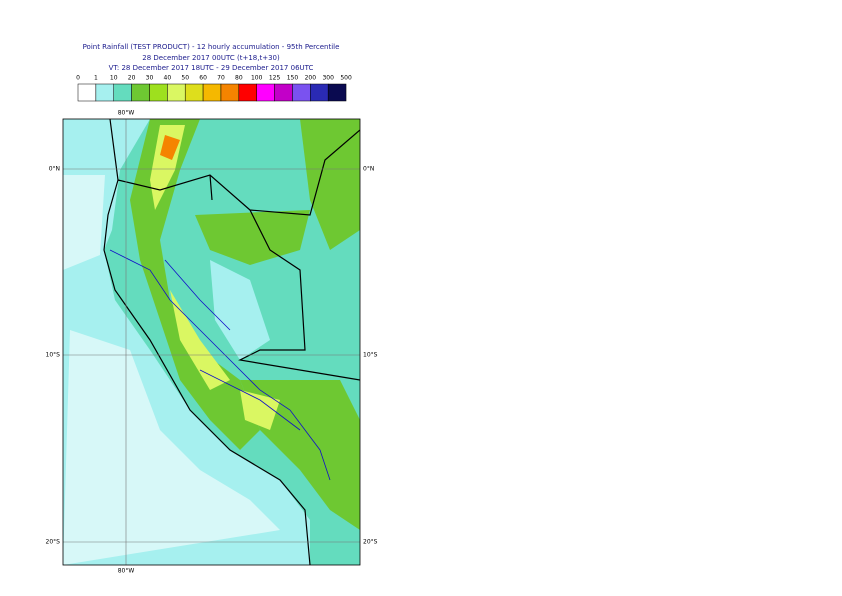  Describe the element at coordinates (257, 78) in the screenshot. I see `legend-label: 100` at that location.